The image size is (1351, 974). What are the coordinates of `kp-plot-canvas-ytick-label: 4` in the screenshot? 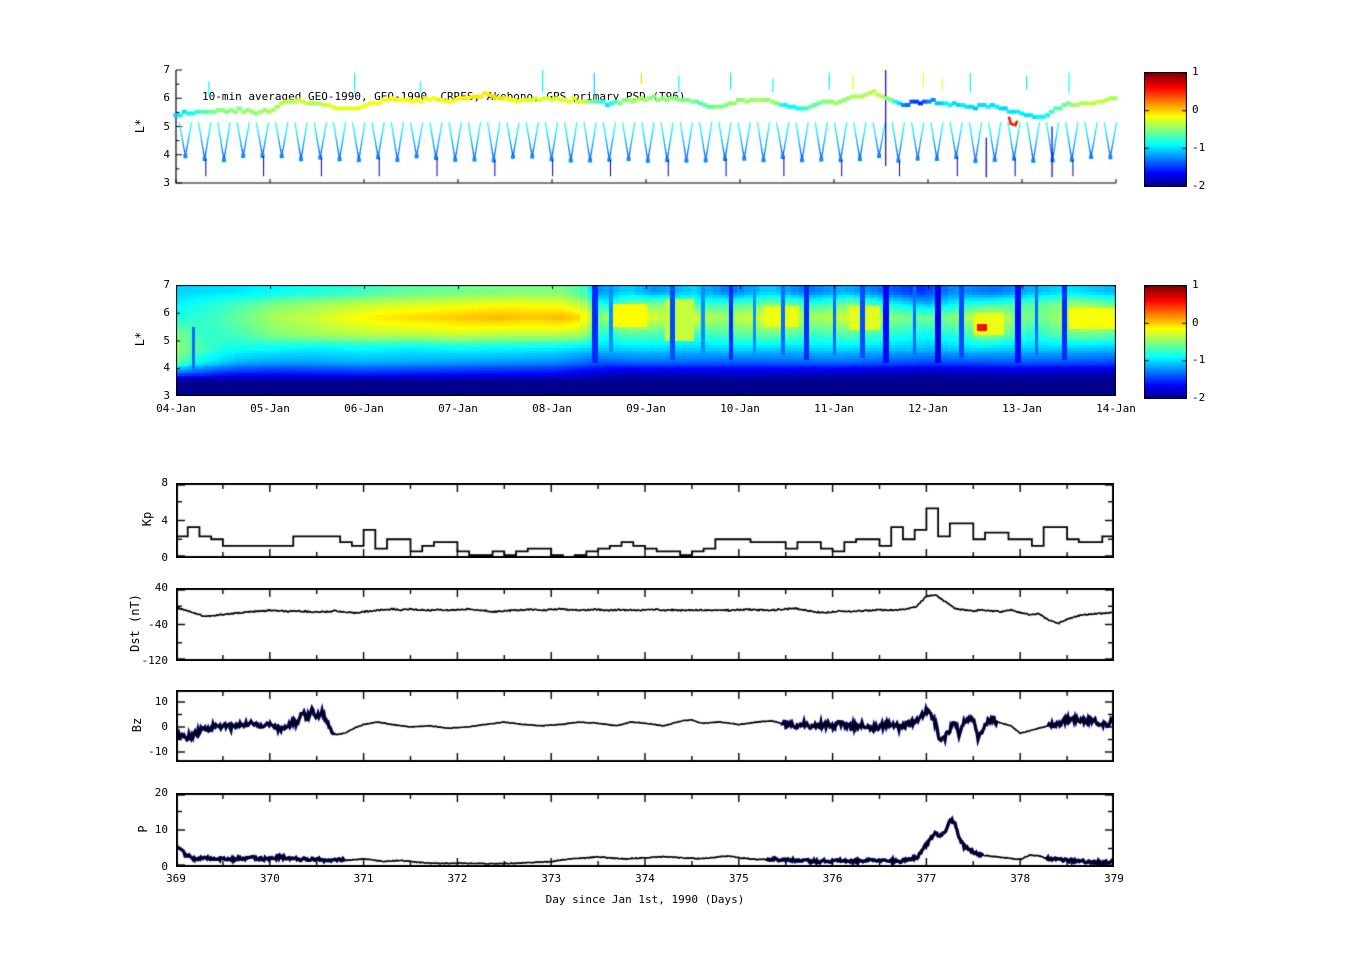 It's located at (164, 520).